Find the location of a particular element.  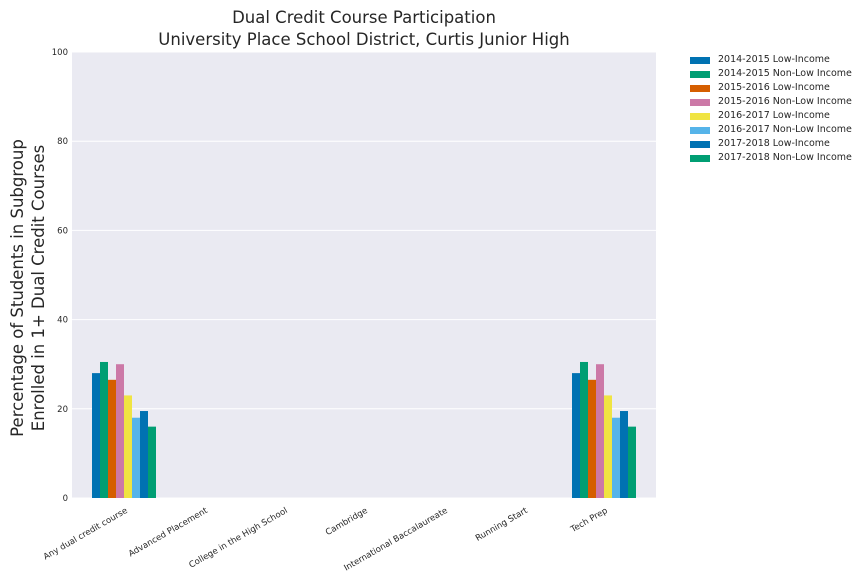

legend-item: 2015-2016 Non-Low Income is located at coordinates (771, 102).